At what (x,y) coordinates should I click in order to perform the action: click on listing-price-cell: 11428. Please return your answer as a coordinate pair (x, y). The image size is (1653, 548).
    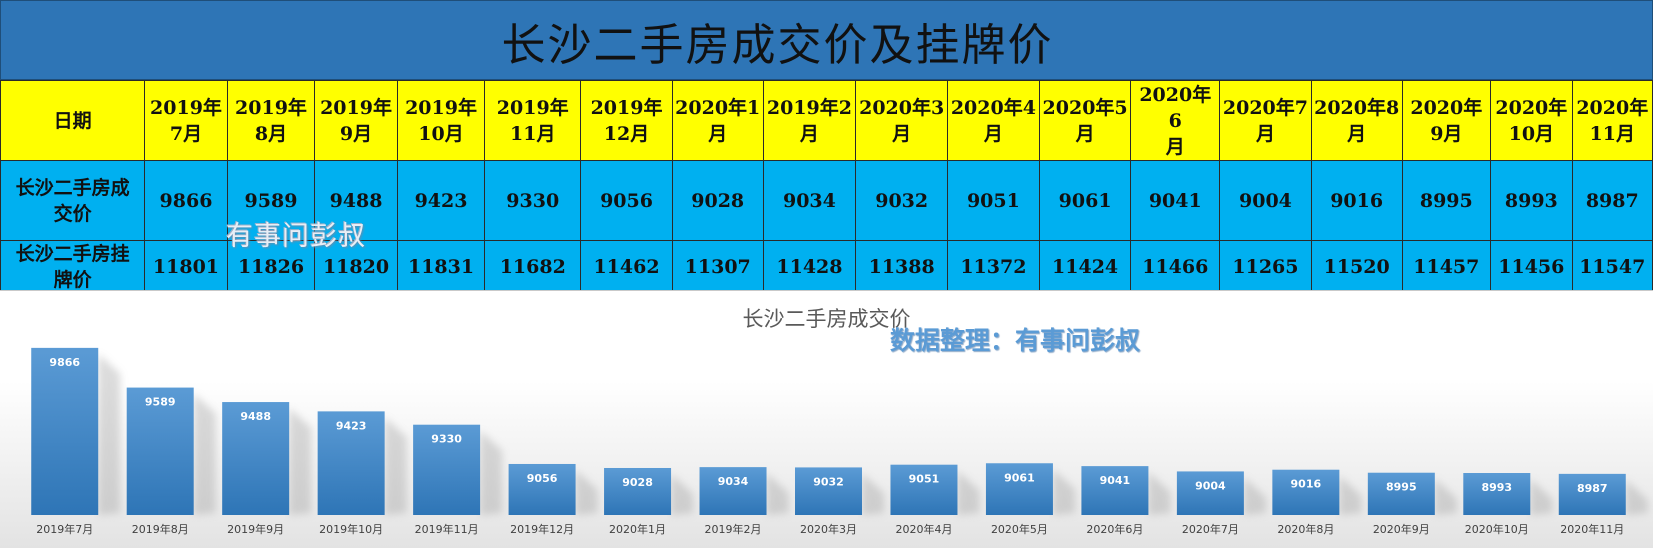
    Looking at the image, I should click on (809, 267).